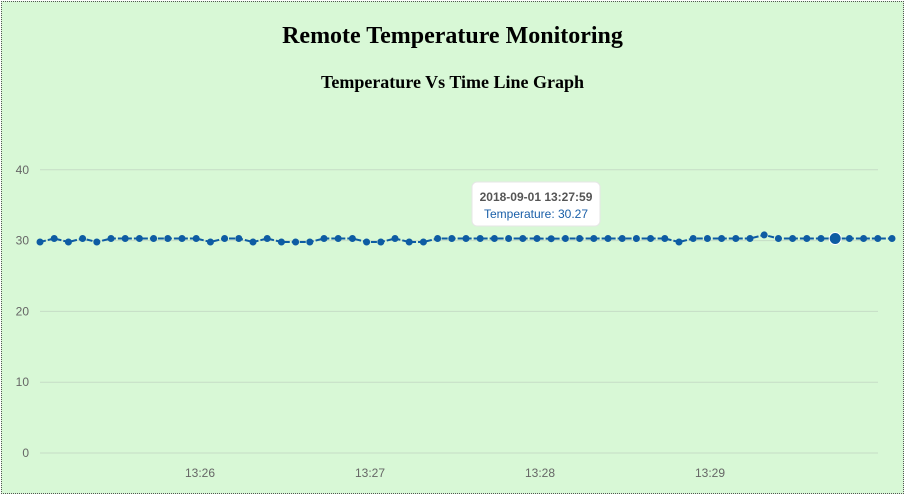  I want to click on page-title: Remote Temperature Monitoring, so click(452, 36).